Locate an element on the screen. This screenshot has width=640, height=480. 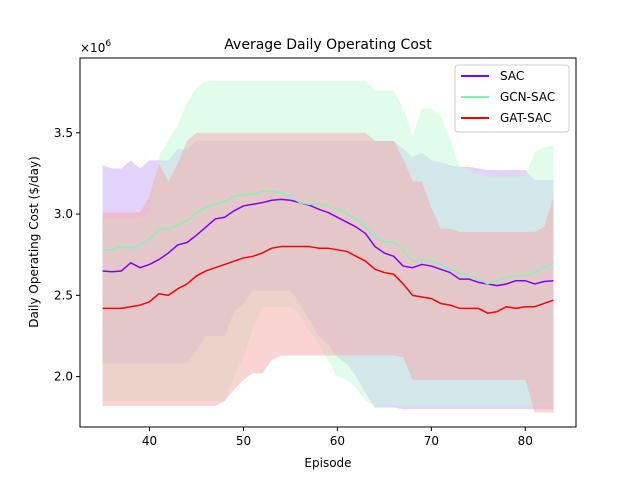
y-axis-ticks: 2.0 2.5 3.0 3.5 is located at coordinates (67, 255).